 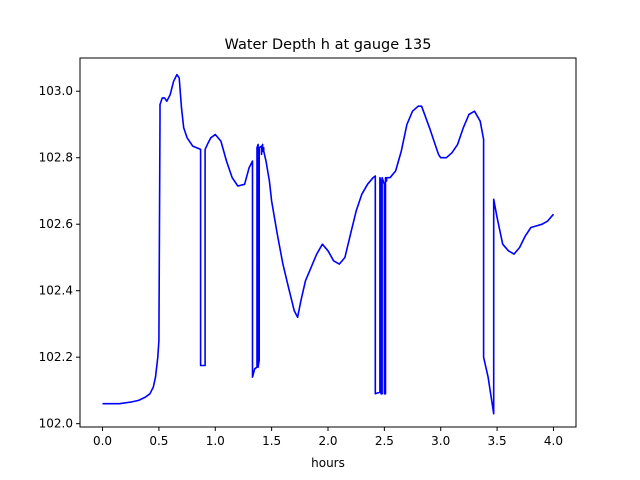 What do you see at coordinates (56, 158) in the screenshot?
I see `y-tick-label: 102.8` at bounding box center [56, 158].